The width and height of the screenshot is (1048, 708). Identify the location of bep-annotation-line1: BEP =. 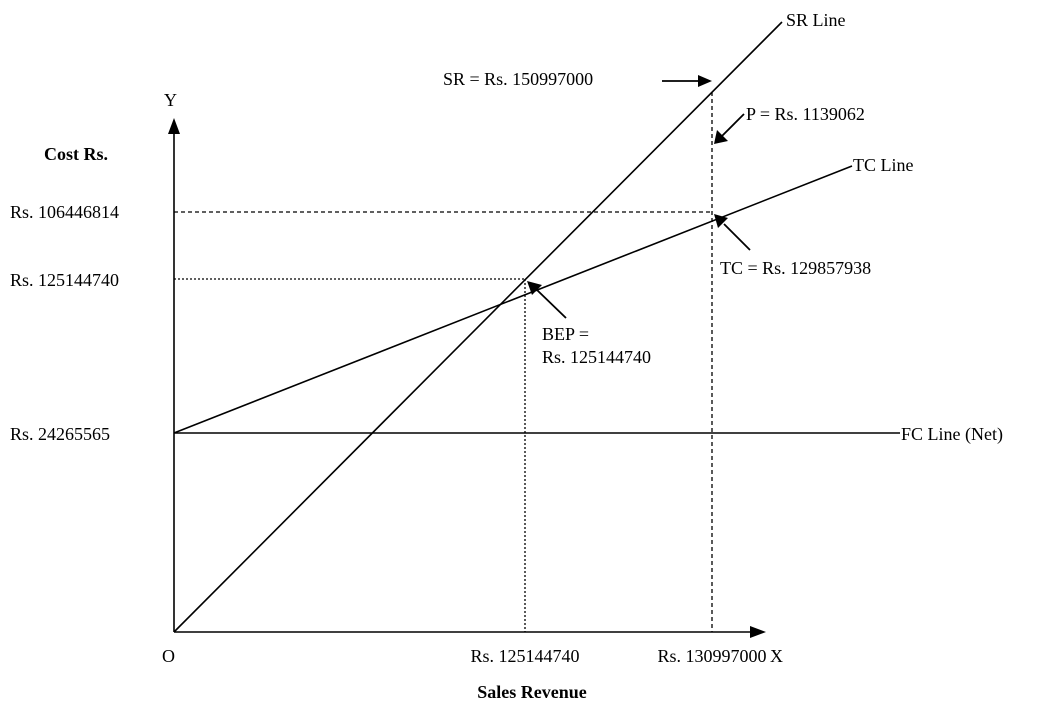
(565, 334).